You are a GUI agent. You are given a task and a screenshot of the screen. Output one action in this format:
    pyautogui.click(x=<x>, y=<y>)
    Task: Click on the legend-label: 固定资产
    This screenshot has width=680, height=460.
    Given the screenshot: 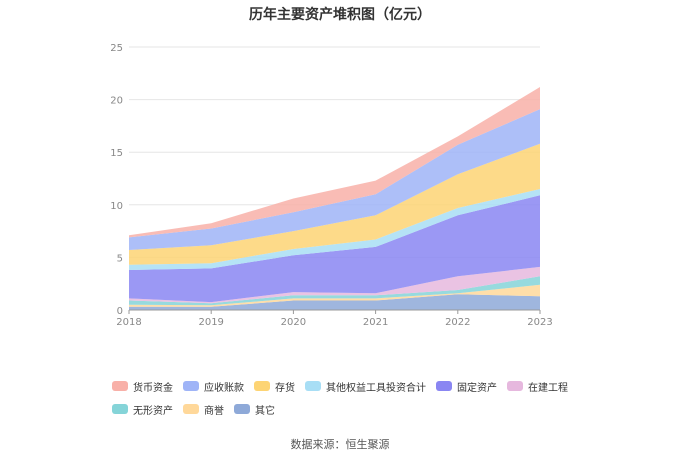 What is the action you would take?
    pyautogui.click(x=477, y=388)
    